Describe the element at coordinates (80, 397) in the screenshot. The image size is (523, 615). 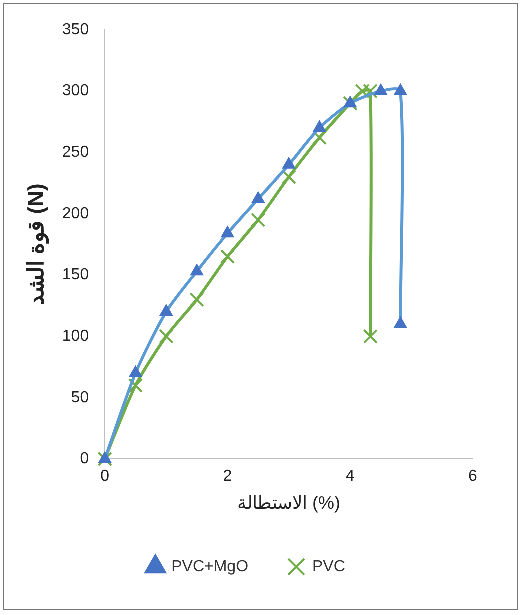
I see `y-tick-label: 50` at that location.